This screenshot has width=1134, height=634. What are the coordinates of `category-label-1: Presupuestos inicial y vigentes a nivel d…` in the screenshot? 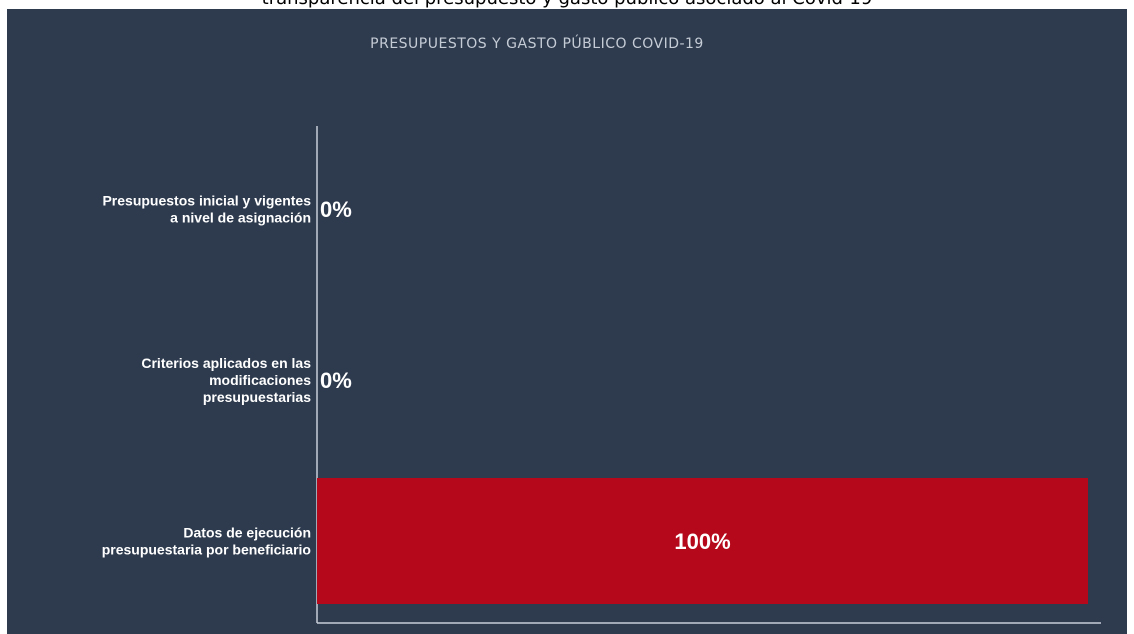 It's located at (206, 209).